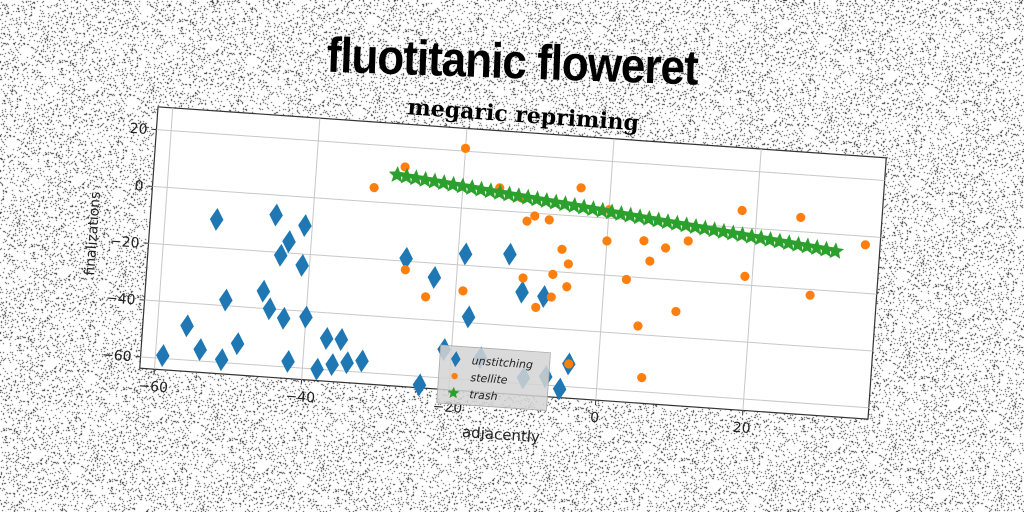 This screenshot has height=512, width=1024. Describe the element at coordinates (138, 129) in the screenshot. I see `y-tick-label: 20` at that location.